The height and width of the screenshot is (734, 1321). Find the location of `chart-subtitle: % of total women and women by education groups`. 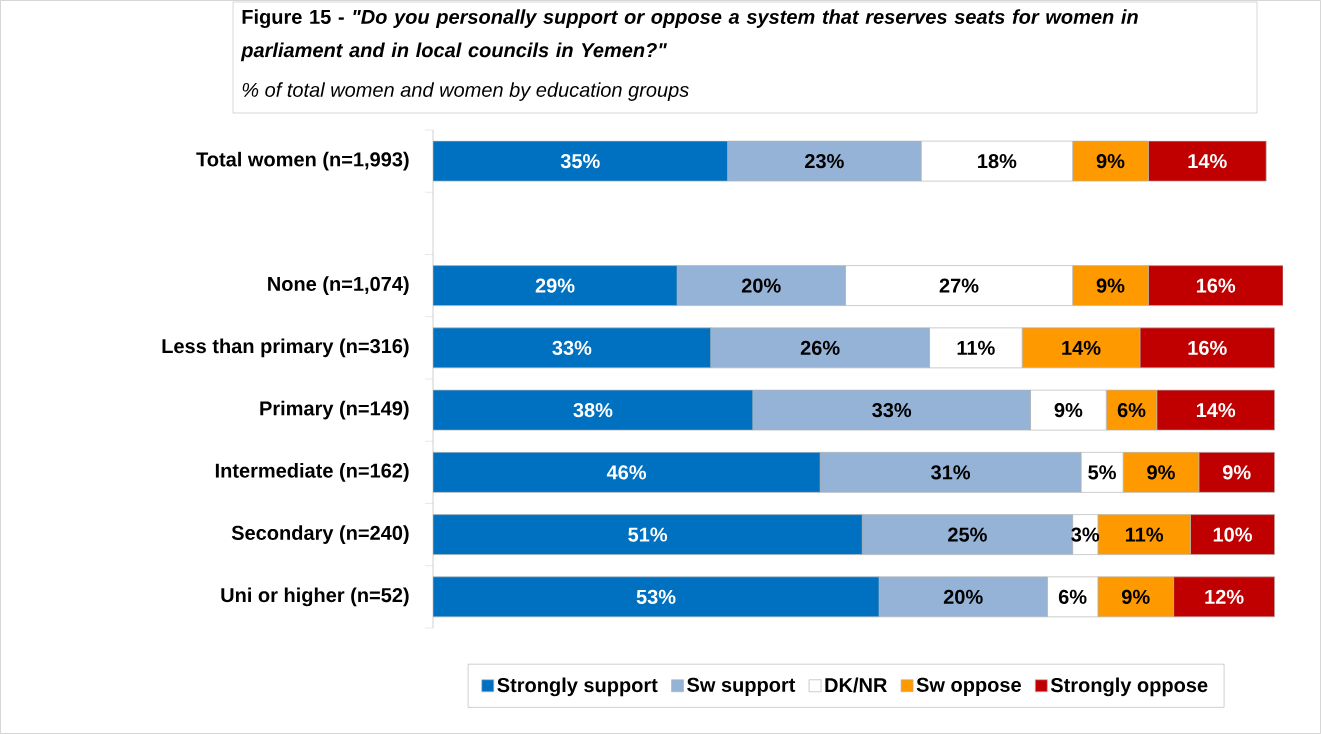

chart-subtitle: % of total women and women by education groups is located at coordinates (465, 91).